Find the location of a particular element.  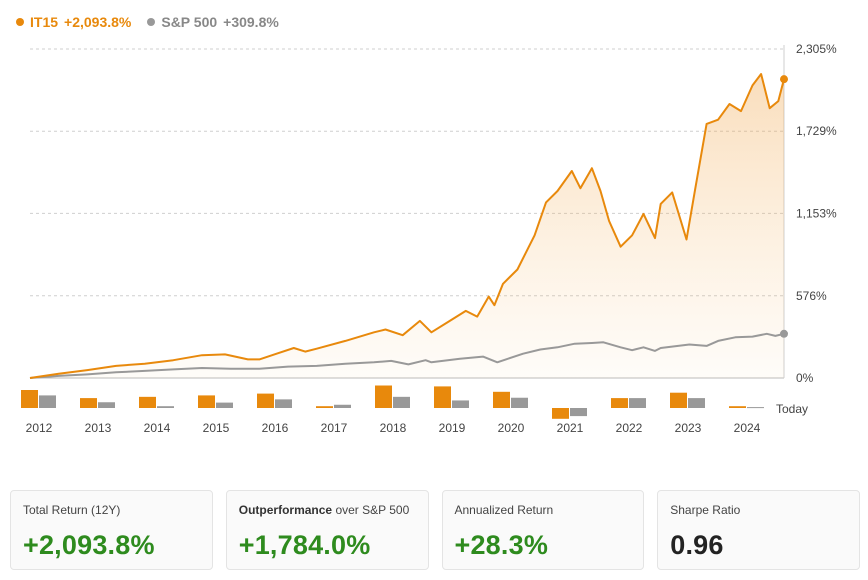

x-tick-label: 2016 is located at coordinates (275, 428).